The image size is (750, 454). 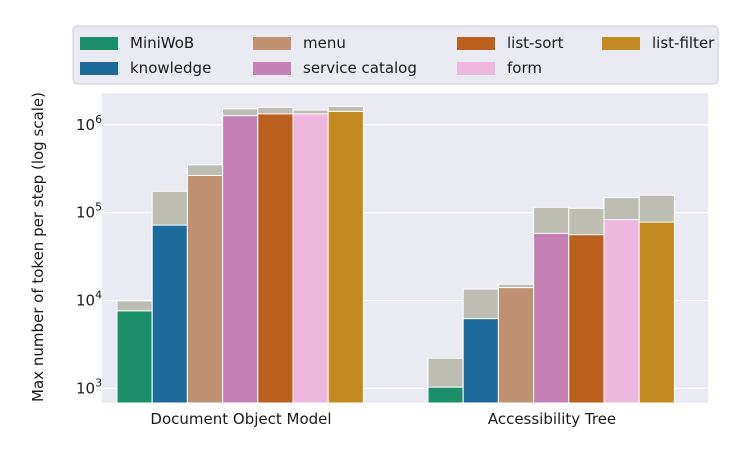 What do you see at coordinates (162, 43) in the screenshot?
I see `legend-label: MiniWoB` at bounding box center [162, 43].